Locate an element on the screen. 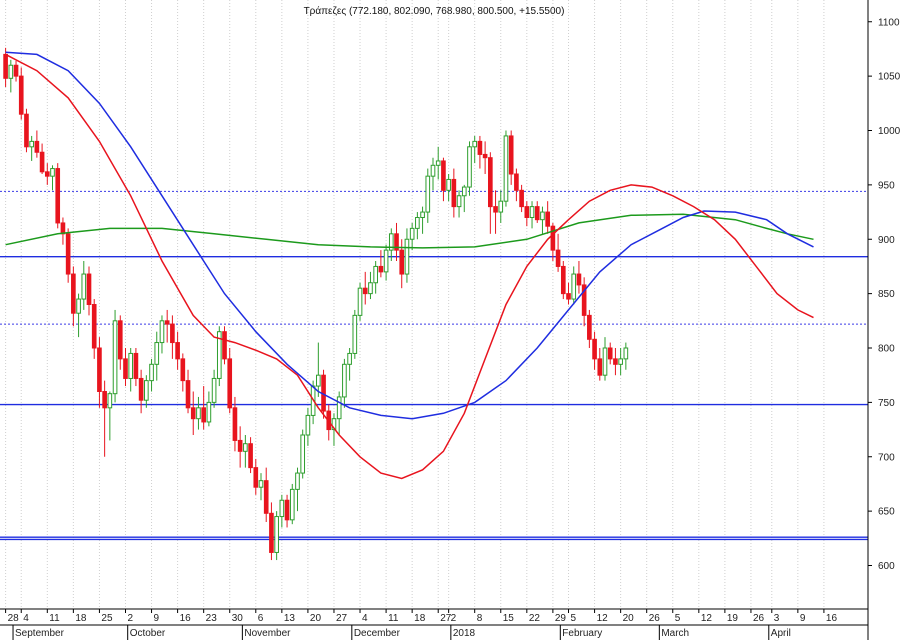 The height and width of the screenshot is (640, 903). x-tick-label: 19 is located at coordinates (733, 618).